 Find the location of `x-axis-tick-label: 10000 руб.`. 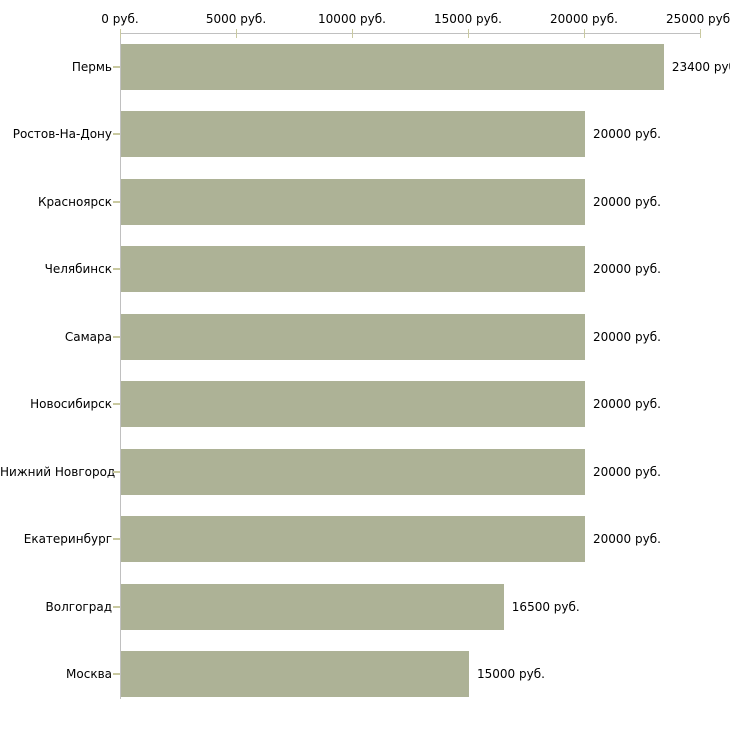

x-axis-tick-label: 10000 руб. is located at coordinates (352, 19).